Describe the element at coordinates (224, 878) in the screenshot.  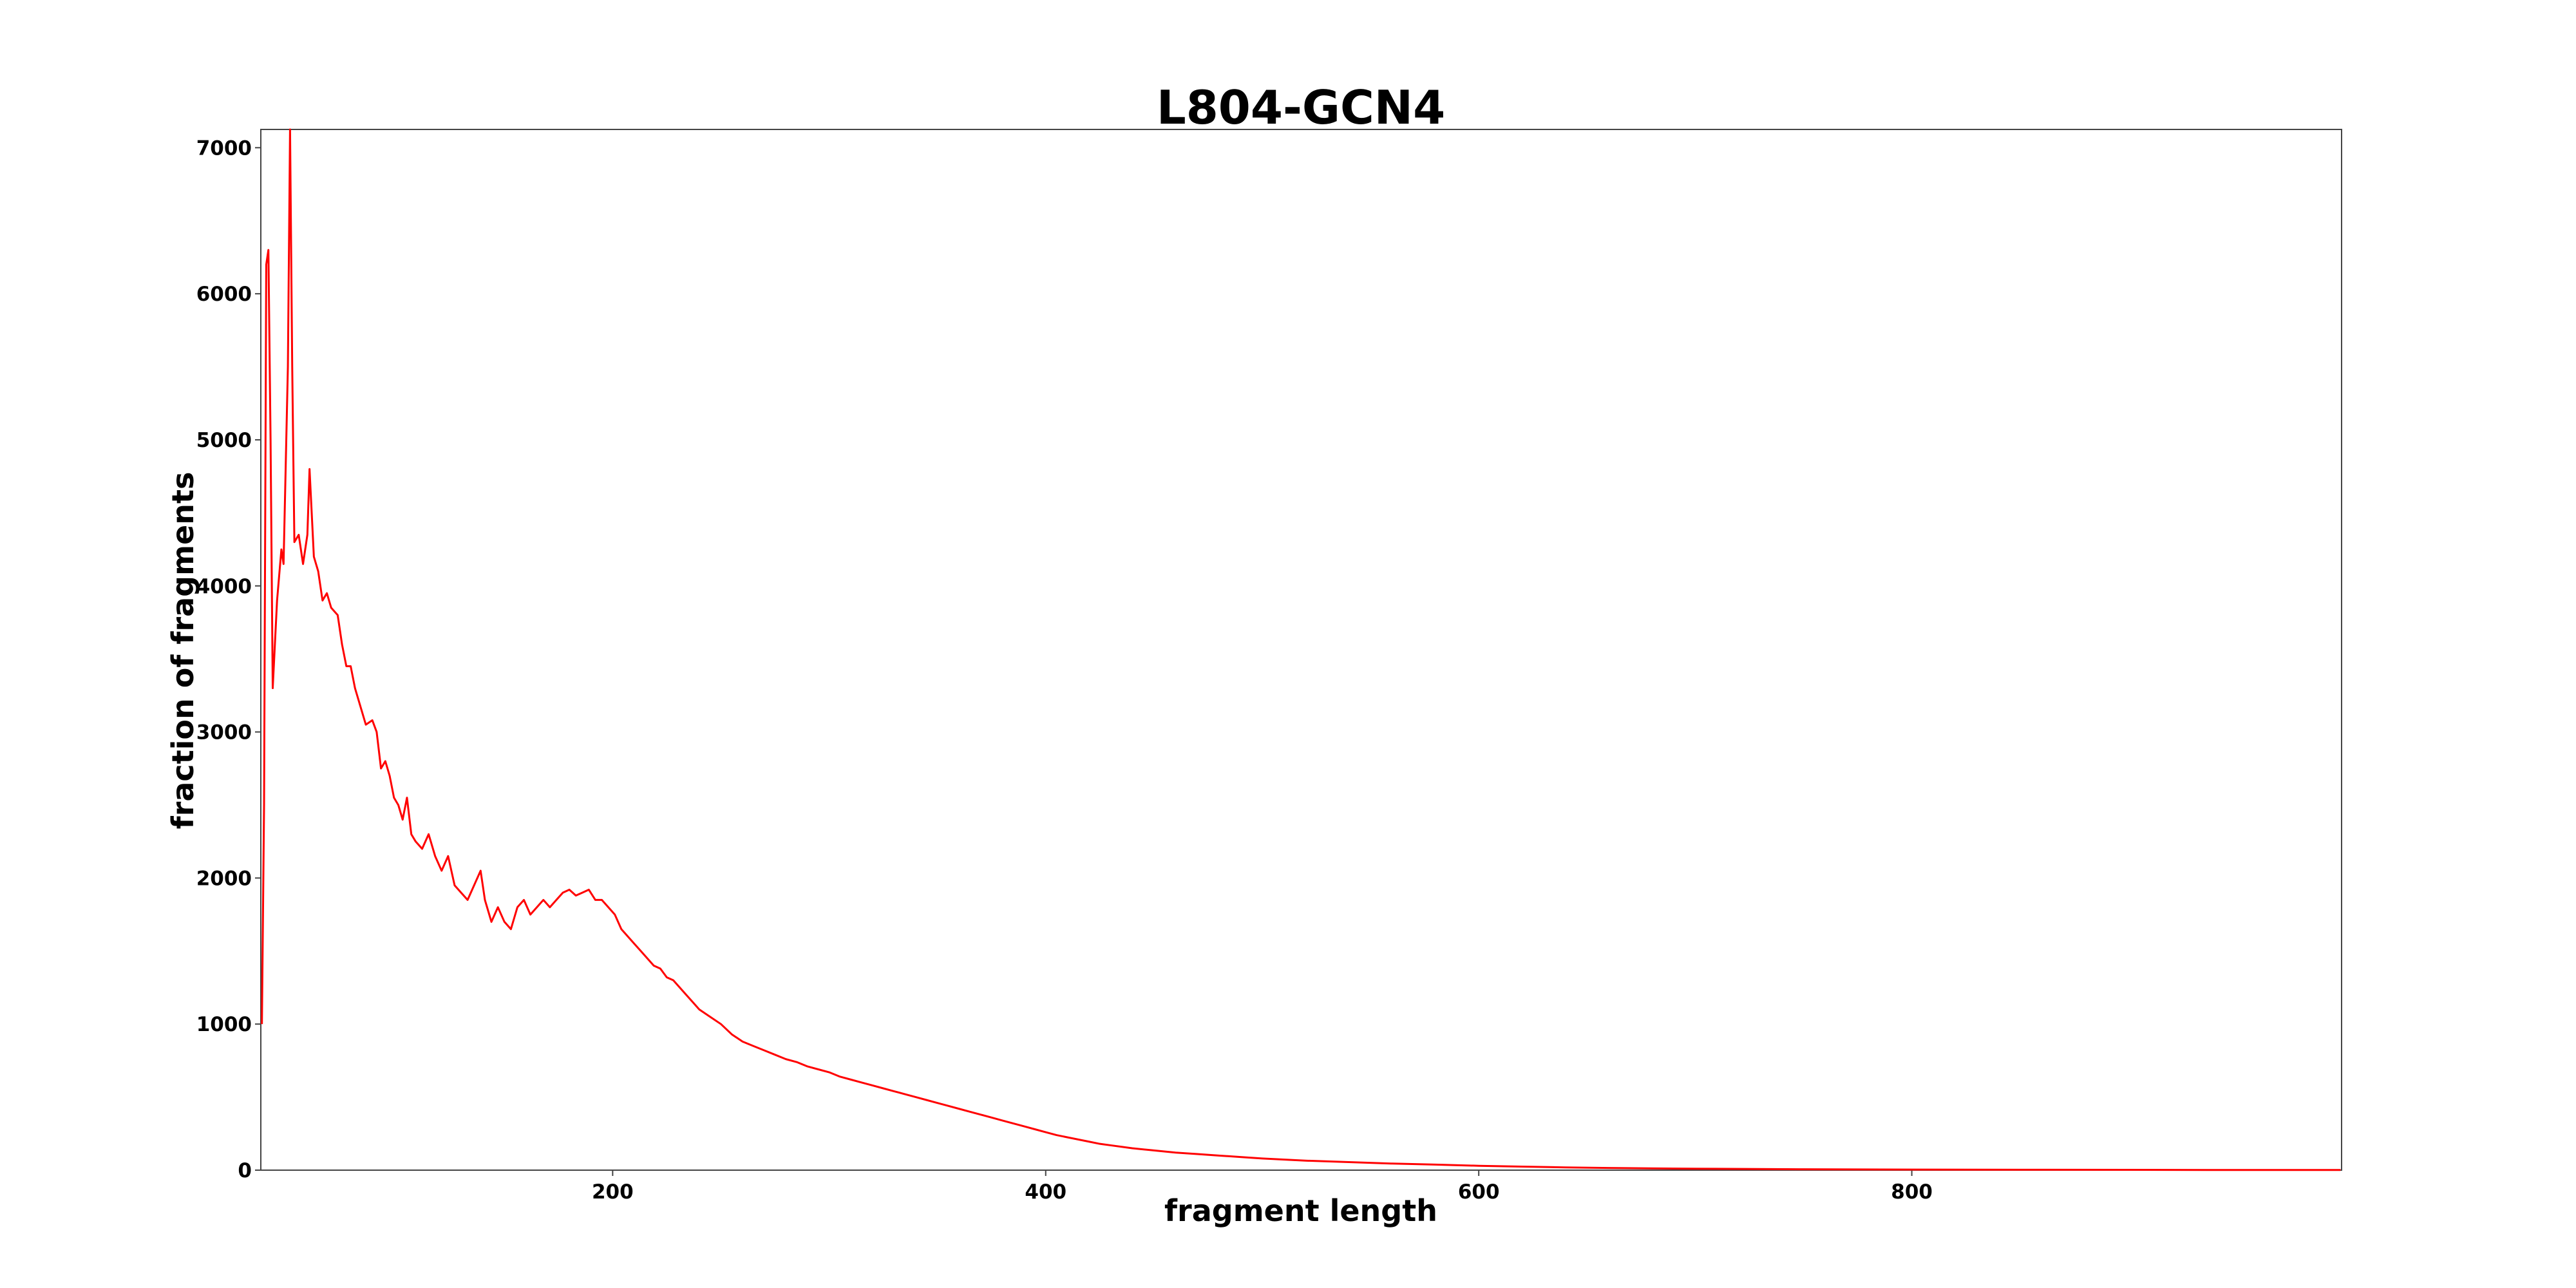
I see `y-tick-label: 2000` at that location.